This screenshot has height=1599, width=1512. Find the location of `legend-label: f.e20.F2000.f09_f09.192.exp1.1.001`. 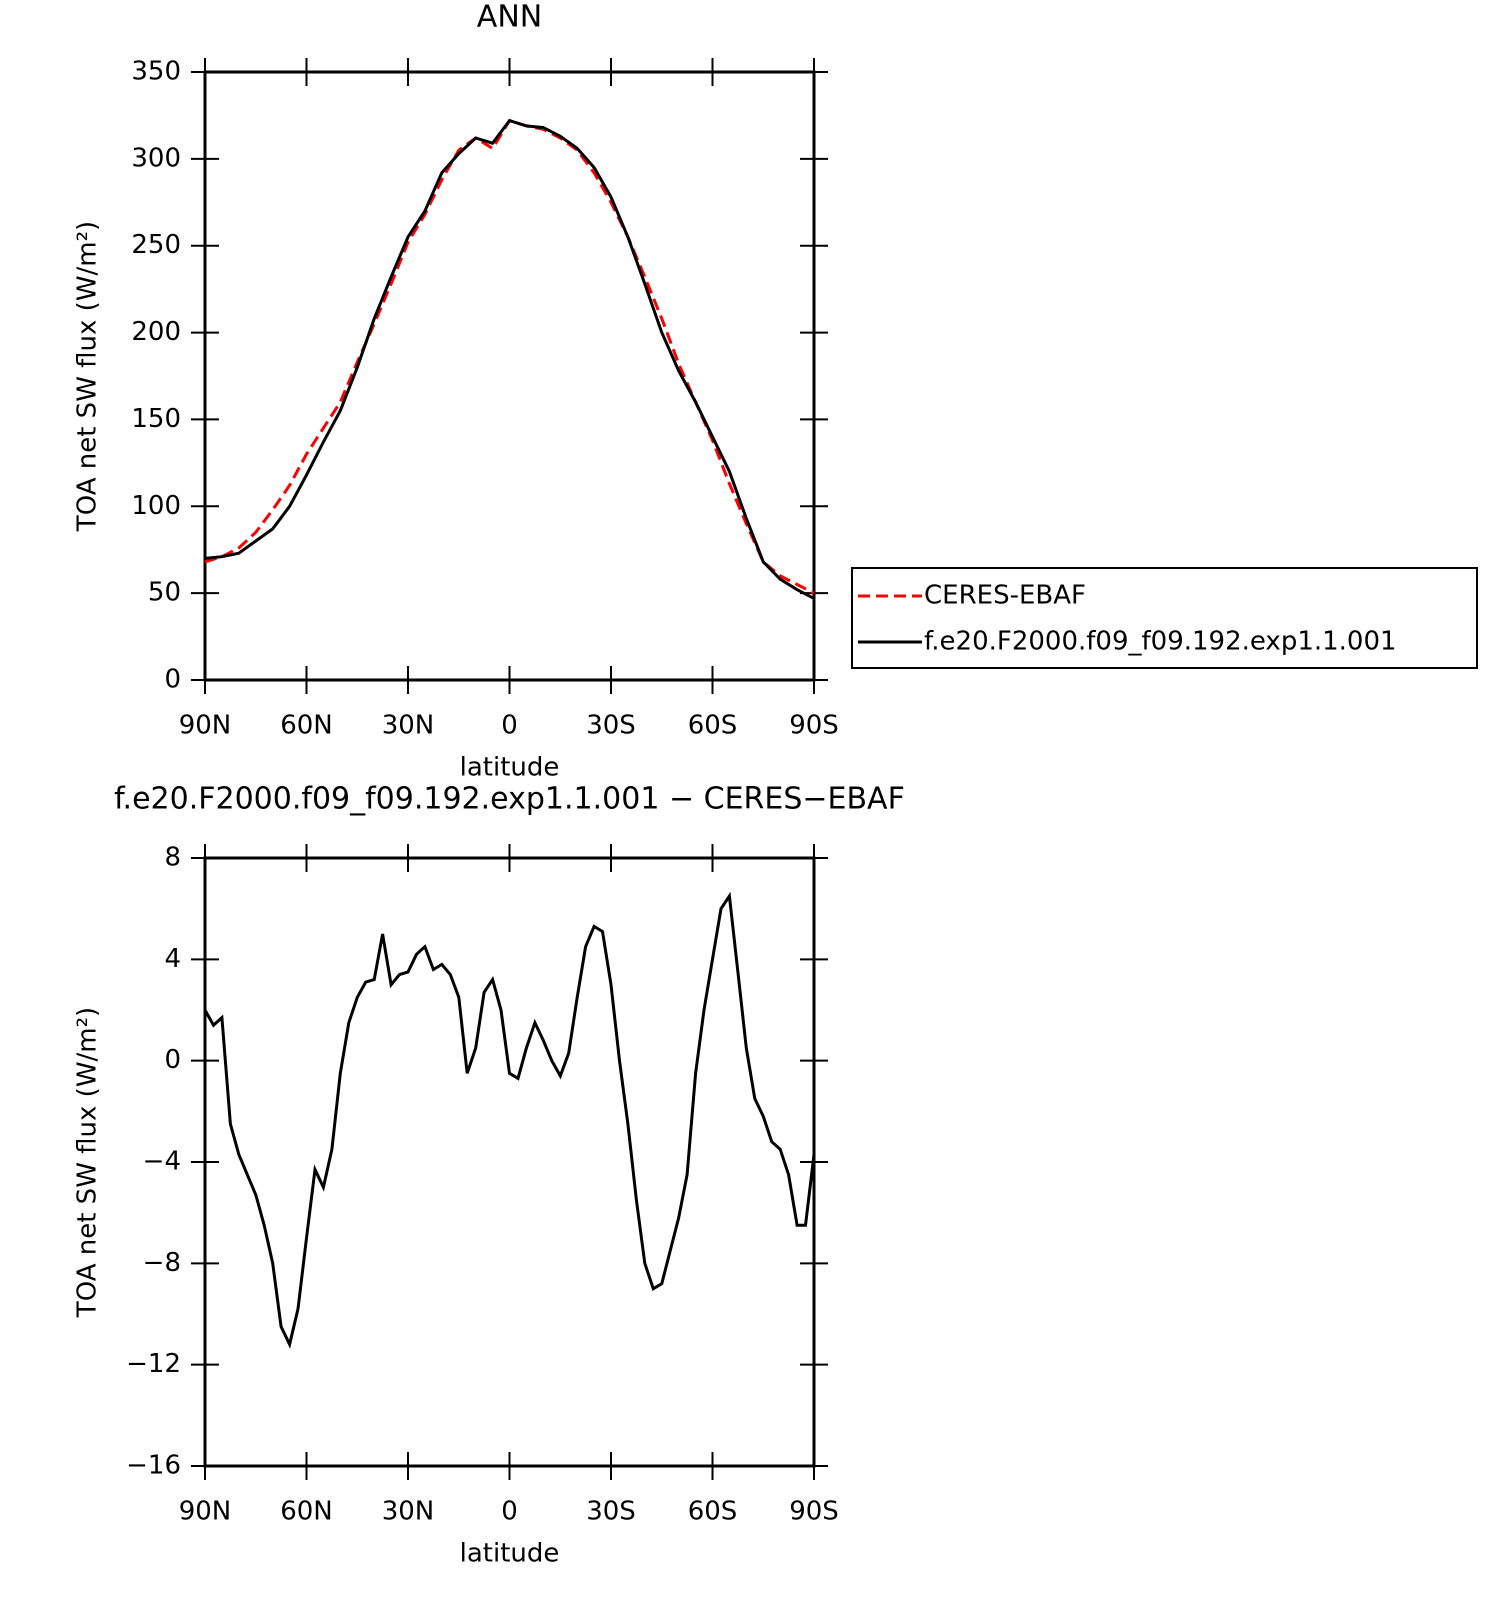

legend-label: f.e20.F2000.f09_f09.192.exp1.1.001 is located at coordinates (1160, 642).